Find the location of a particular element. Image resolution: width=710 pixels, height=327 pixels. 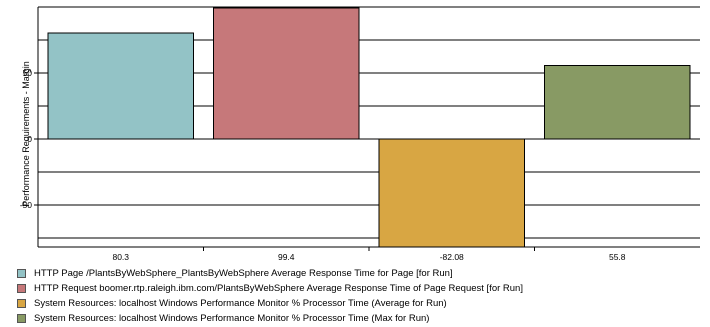

x-tick-label: -82.08 is located at coordinates (452, 257).